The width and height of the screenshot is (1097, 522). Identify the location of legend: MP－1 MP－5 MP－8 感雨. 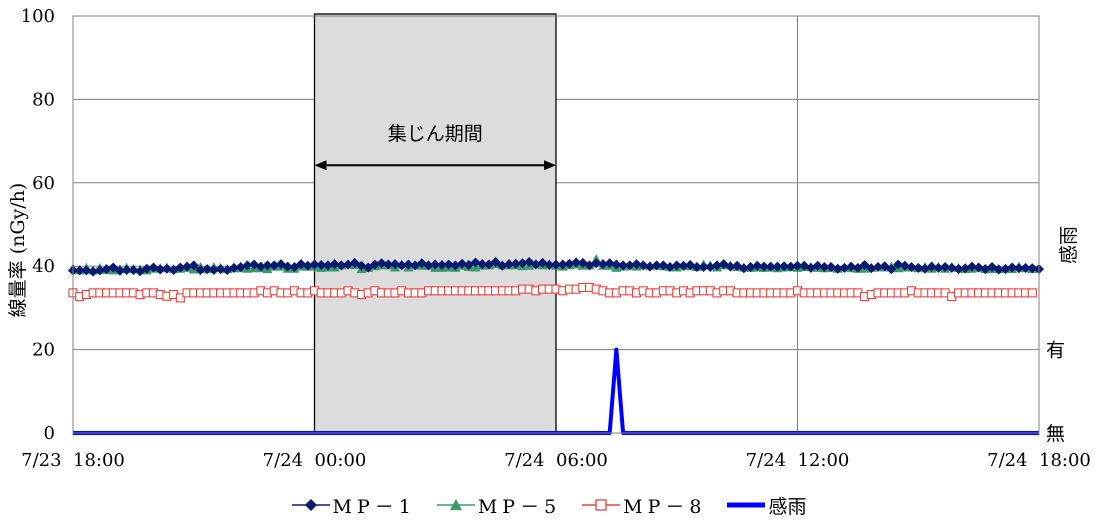
(548, 505).